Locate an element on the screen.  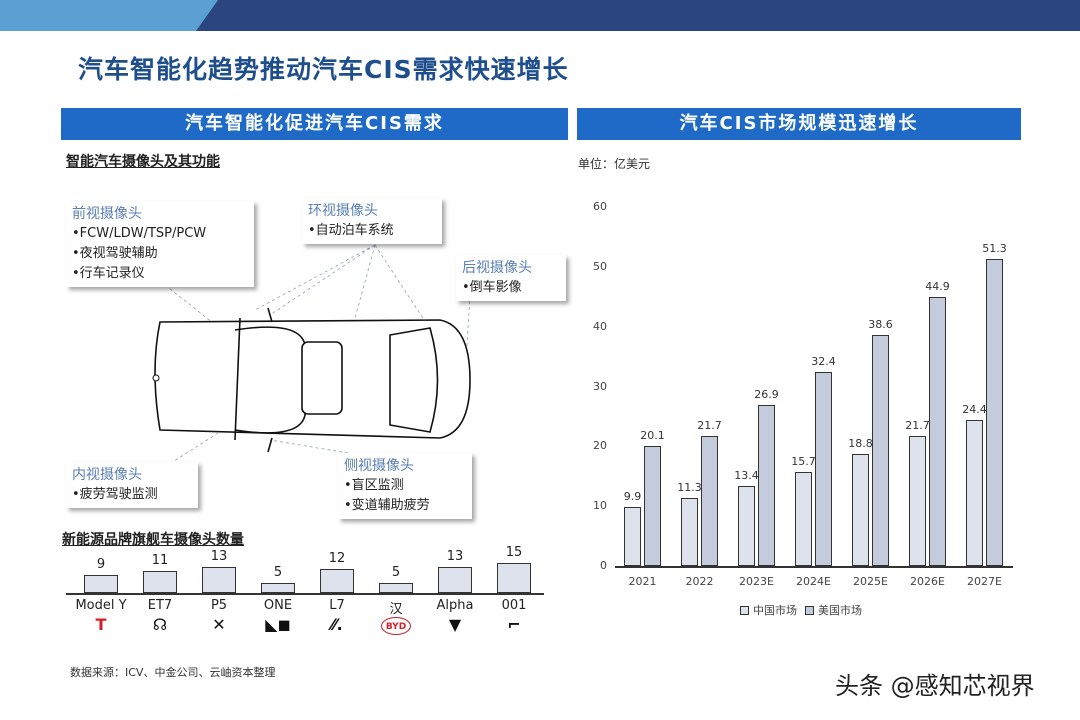
arcfox-logo-icon: ▼ is located at coordinates (455, 624).